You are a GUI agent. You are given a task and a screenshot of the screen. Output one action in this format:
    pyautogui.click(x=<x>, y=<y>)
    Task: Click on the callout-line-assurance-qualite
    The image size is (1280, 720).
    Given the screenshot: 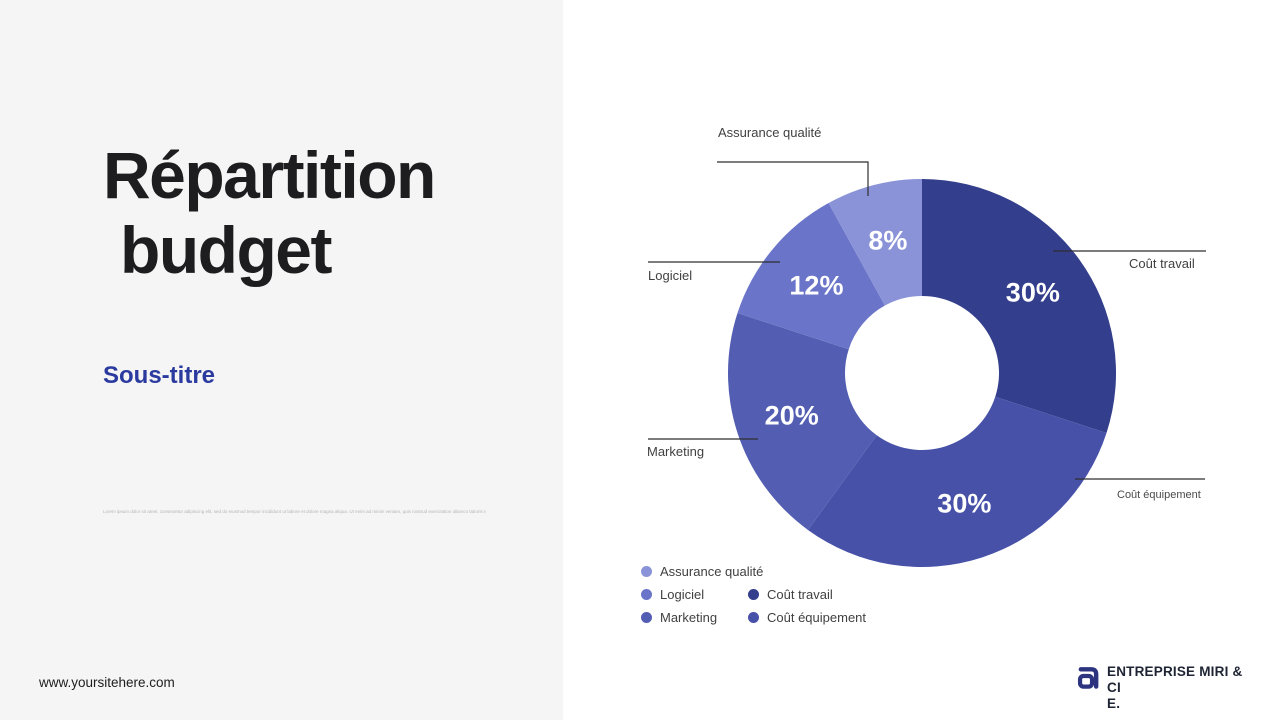 What is the action you would take?
    pyautogui.click(x=793, y=178)
    